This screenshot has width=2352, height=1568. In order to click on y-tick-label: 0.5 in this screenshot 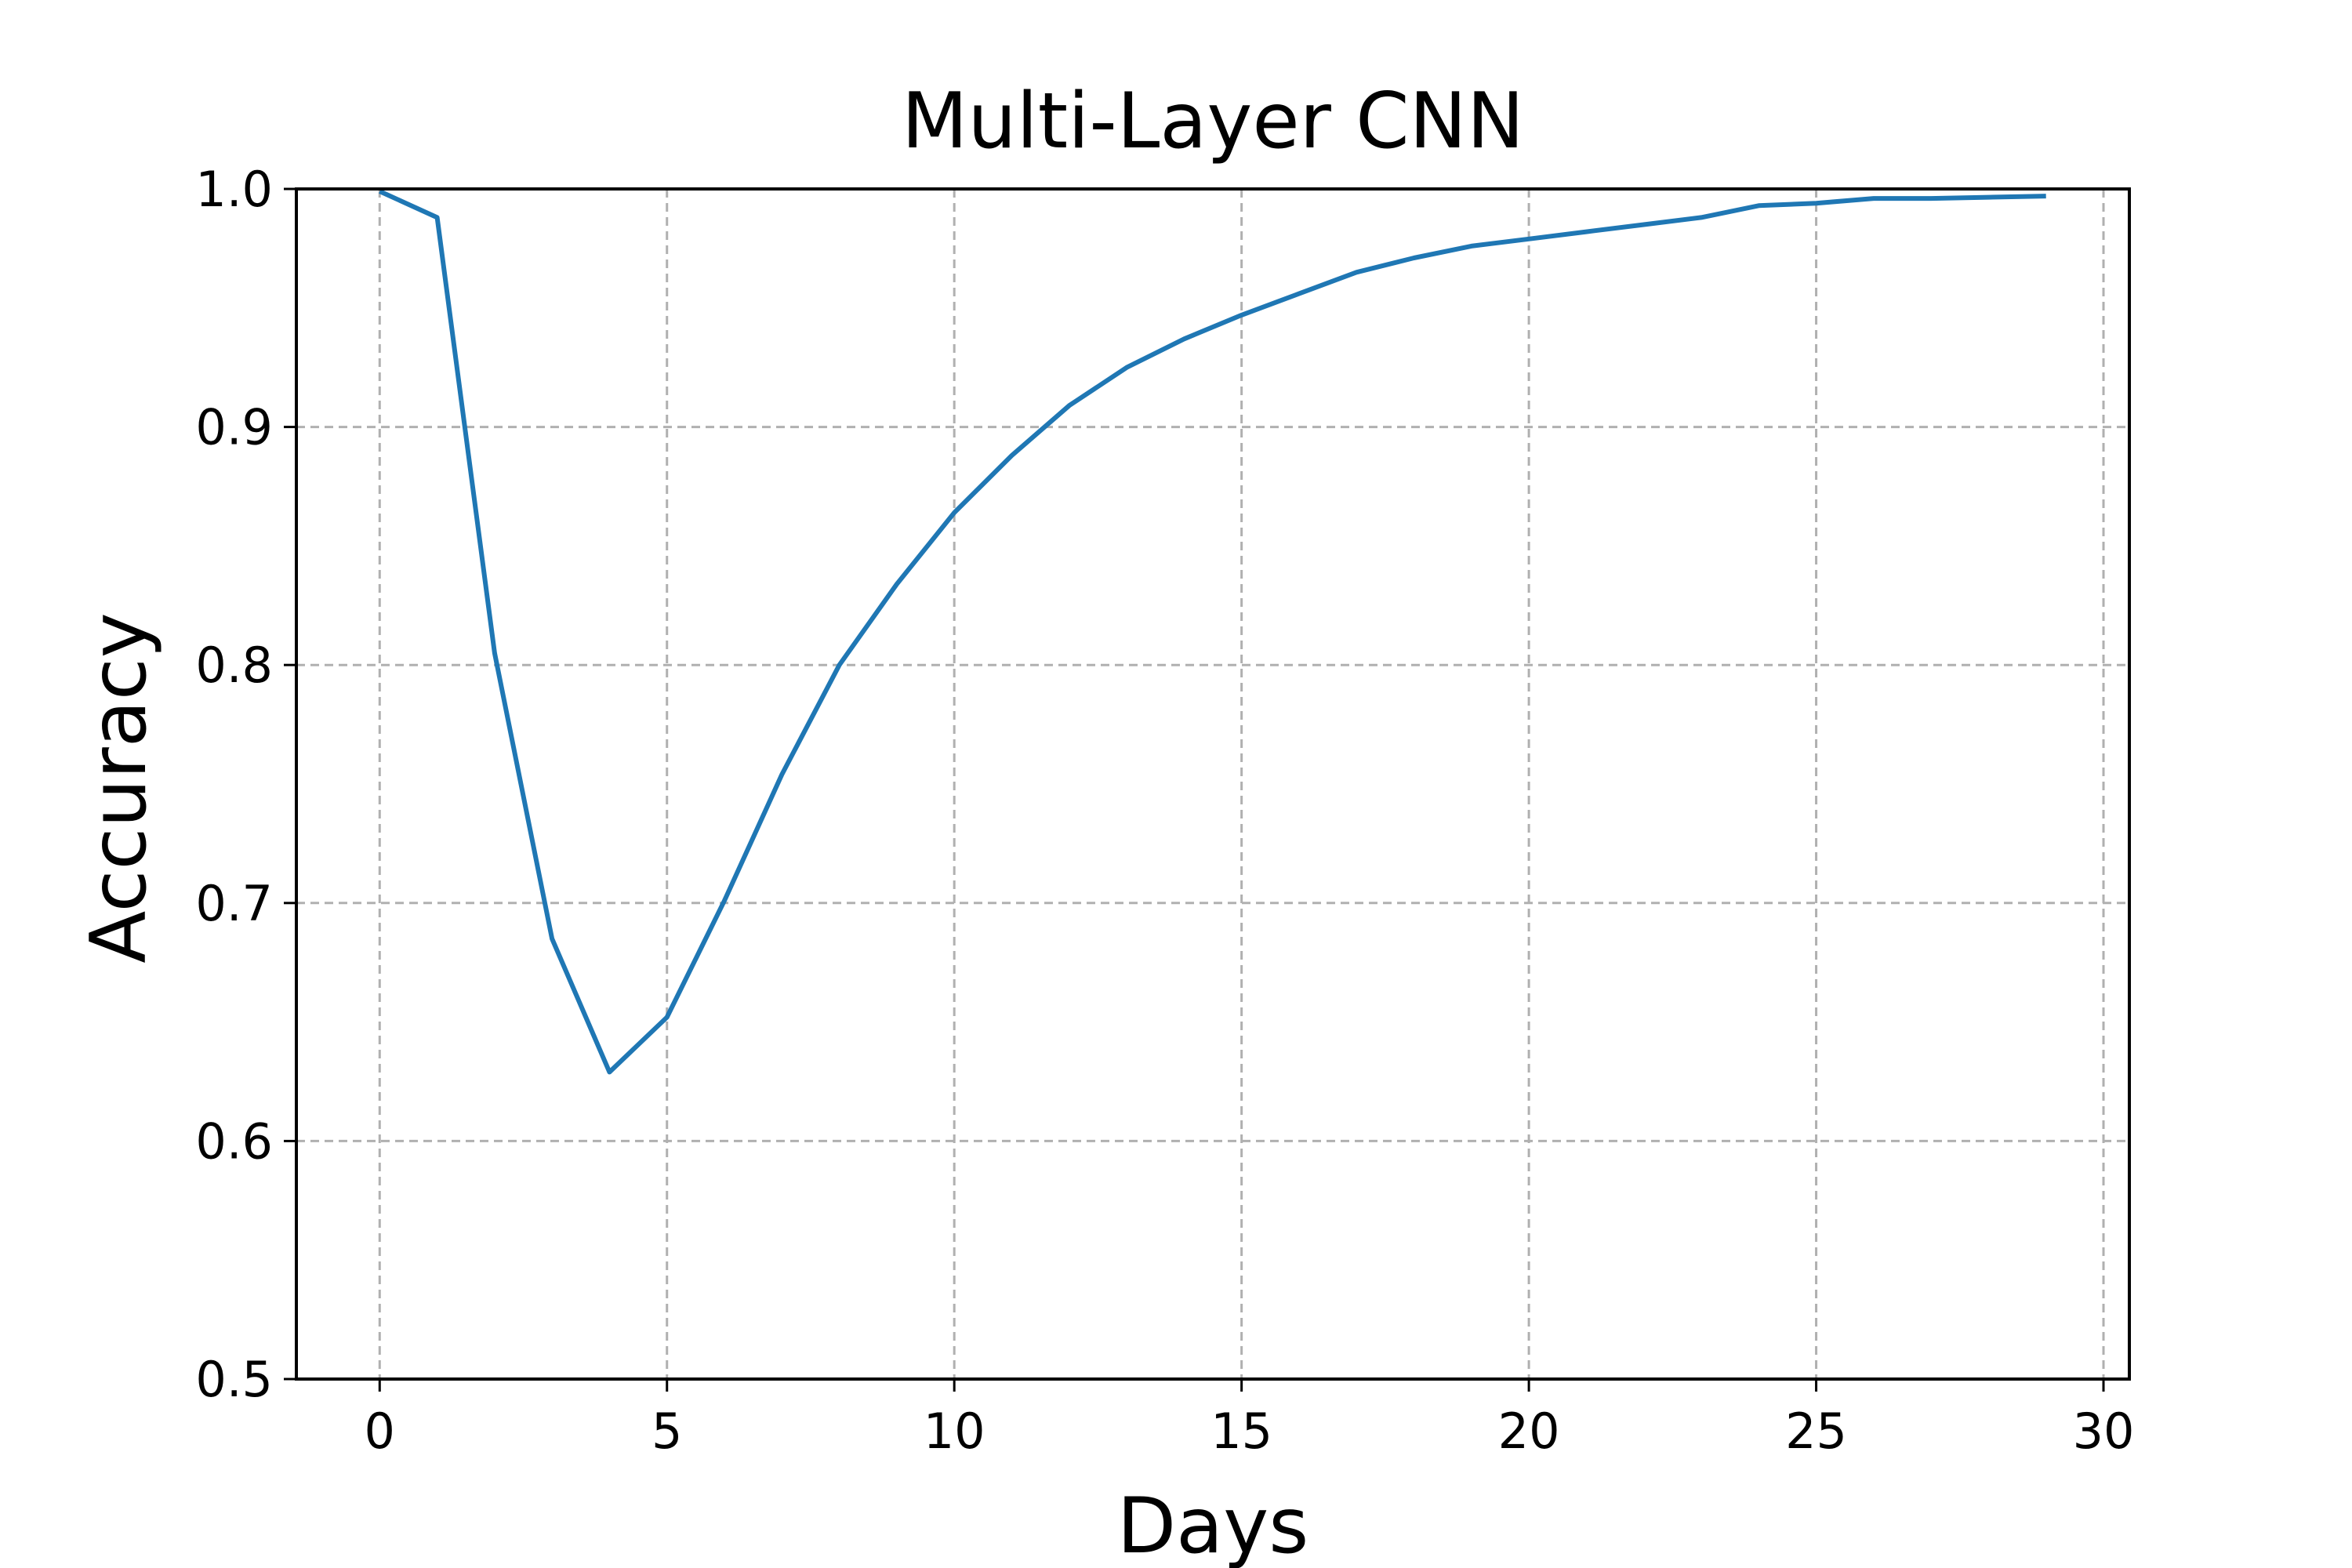, I will do `click(234, 1379)`.